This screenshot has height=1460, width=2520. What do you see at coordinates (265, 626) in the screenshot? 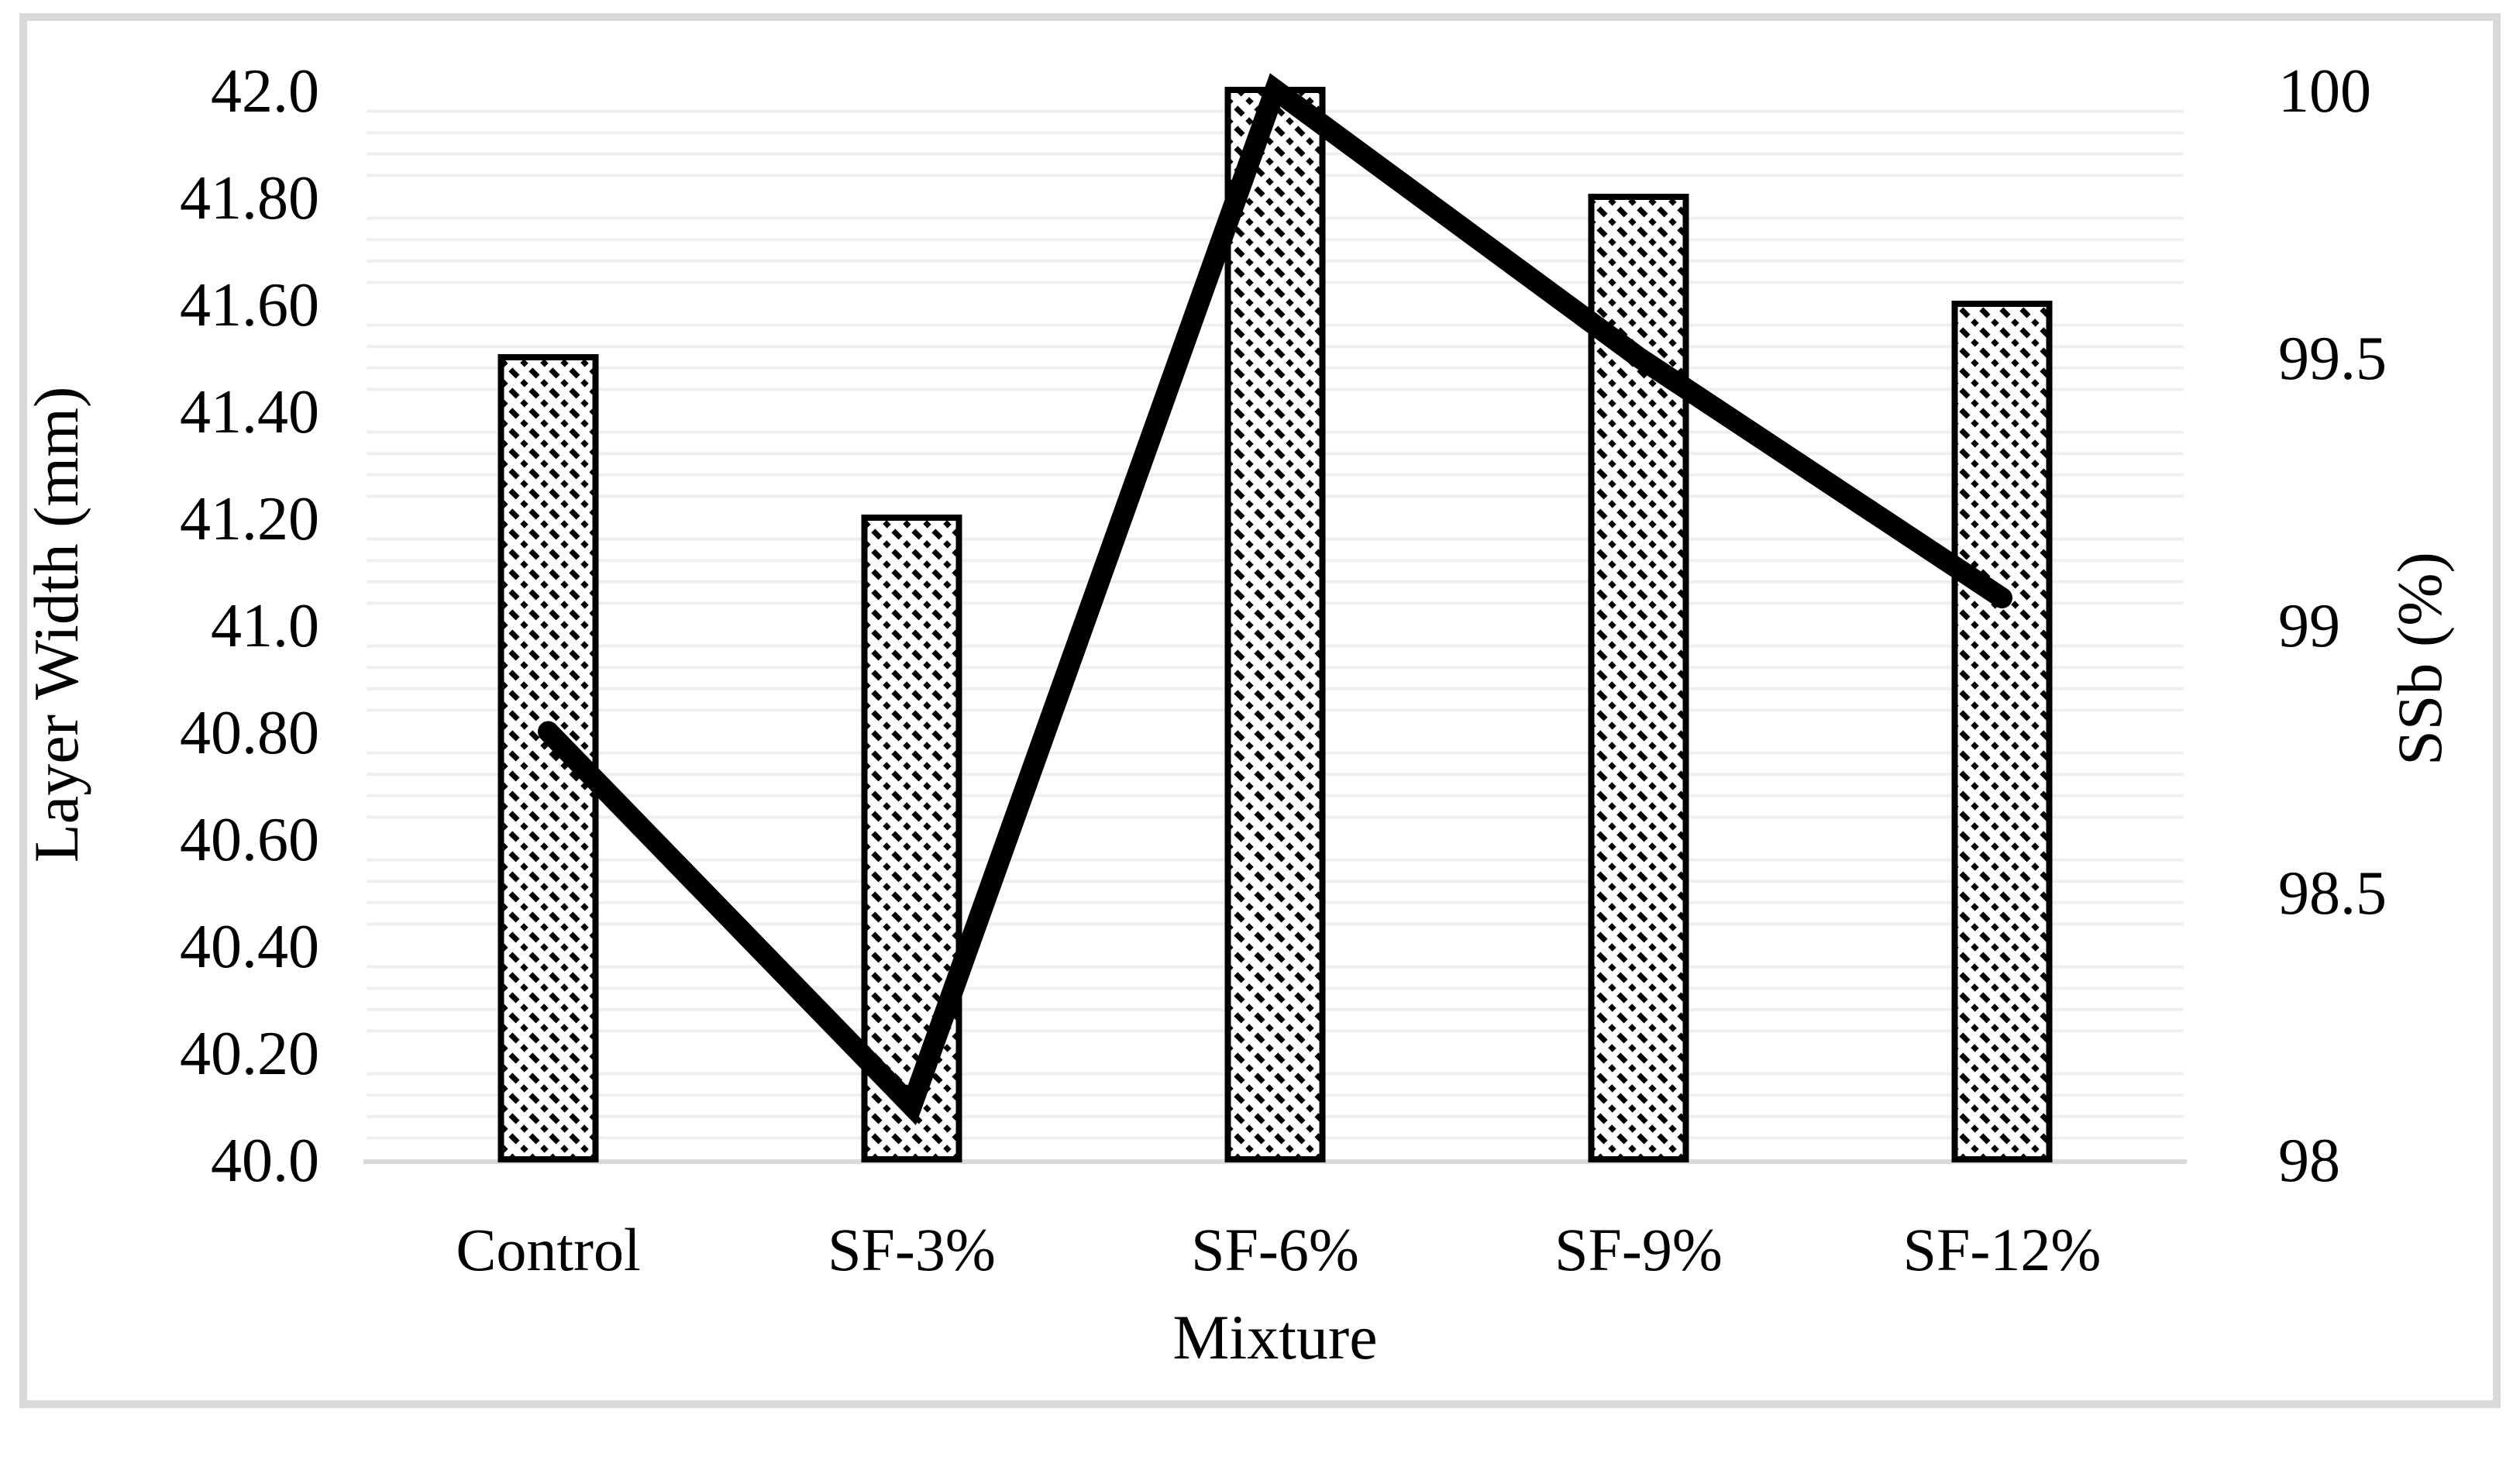
I see `left-axis-tick-label: 41.0` at bounding box center [265, 626].